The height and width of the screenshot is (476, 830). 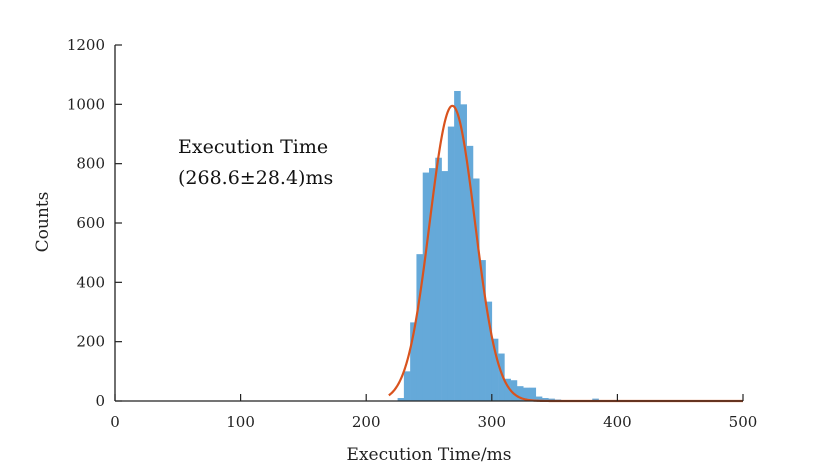 What do you see at coordinates (253, 147) in the screenshot?
I see `annotation-title: Execution Time` at bounding box center [253, 147].